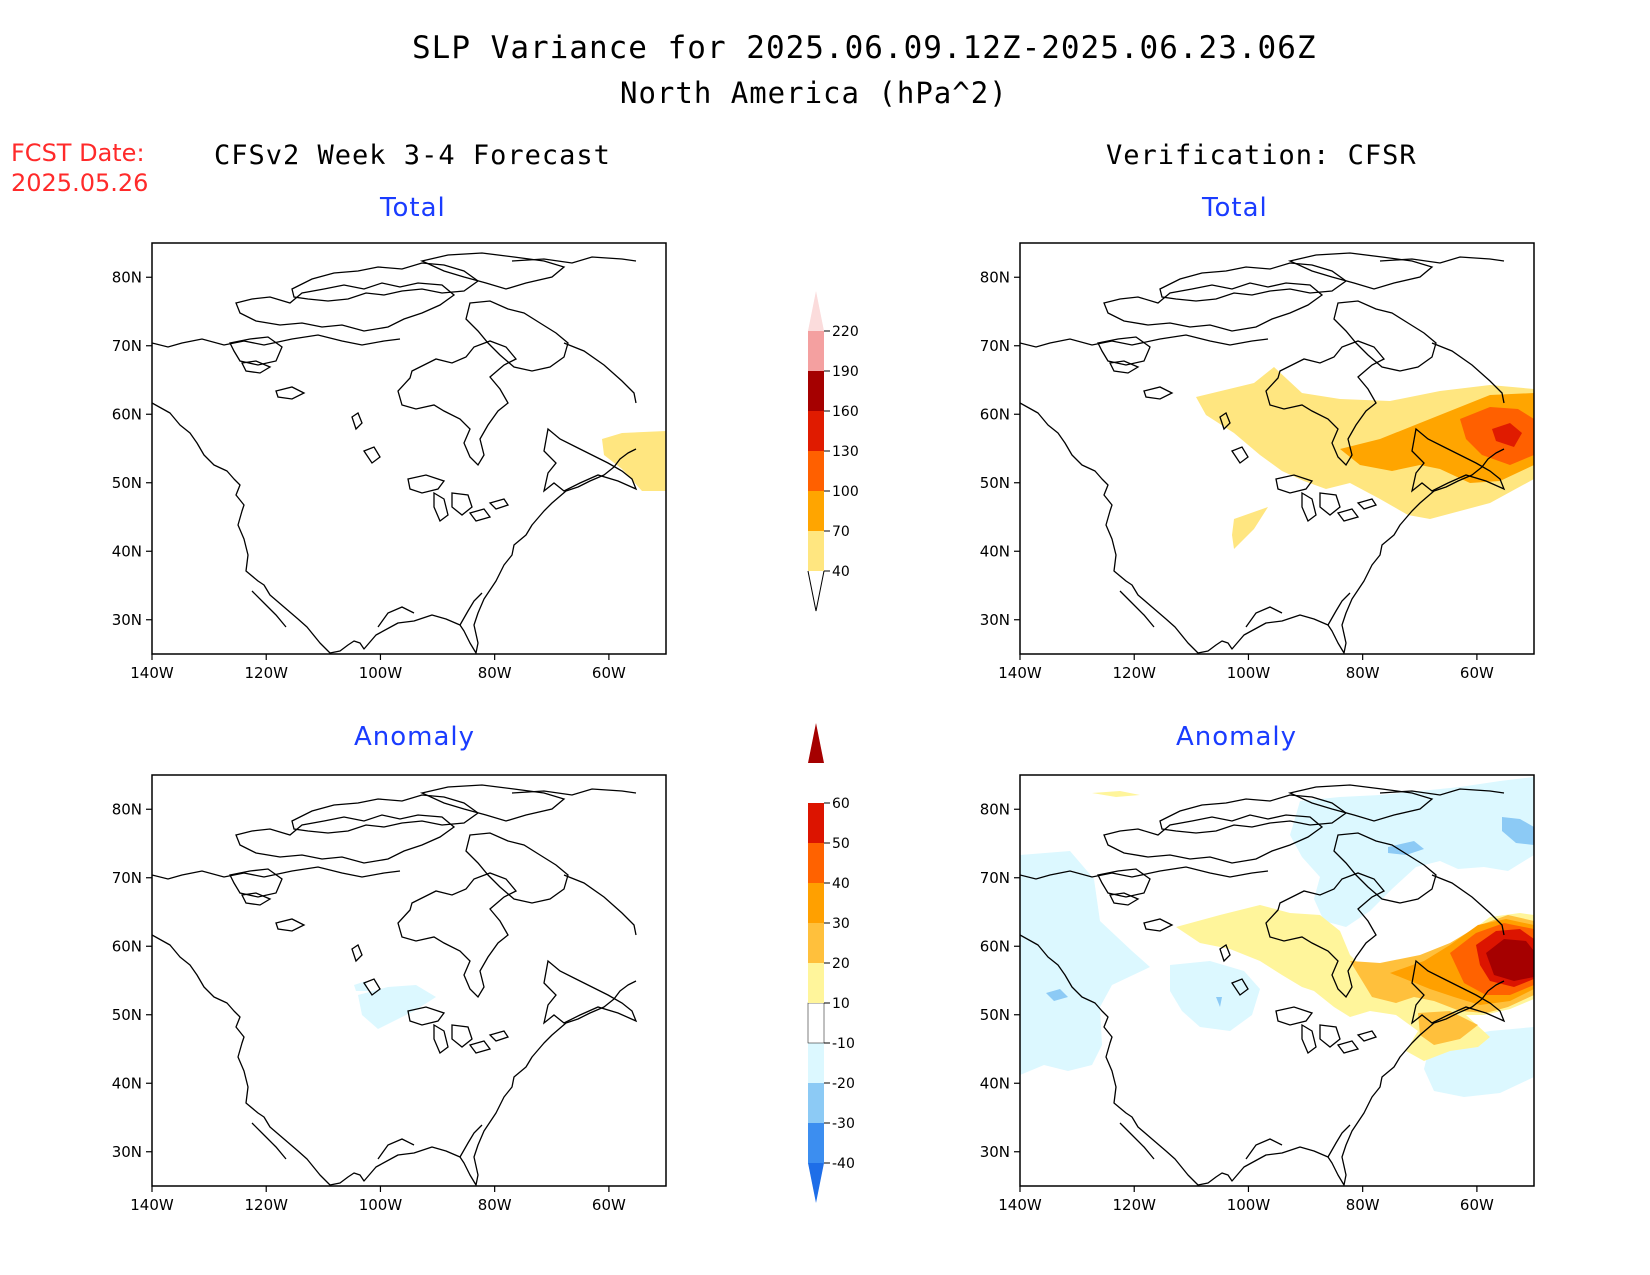 This screenshot has height=1275, width=1650. I want to click on colorbar-label: 100, so click(845, 492).